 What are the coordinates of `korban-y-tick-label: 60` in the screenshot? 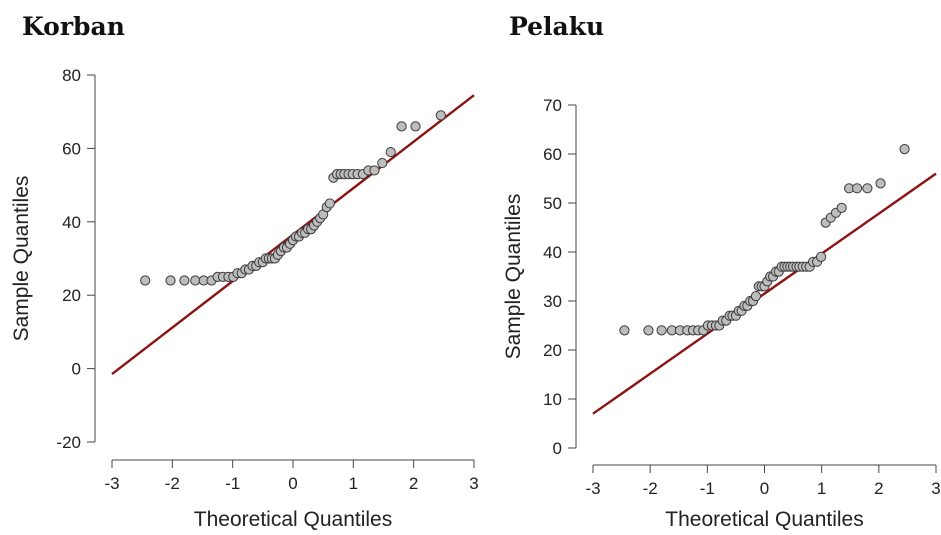 It's located at (71, 148).